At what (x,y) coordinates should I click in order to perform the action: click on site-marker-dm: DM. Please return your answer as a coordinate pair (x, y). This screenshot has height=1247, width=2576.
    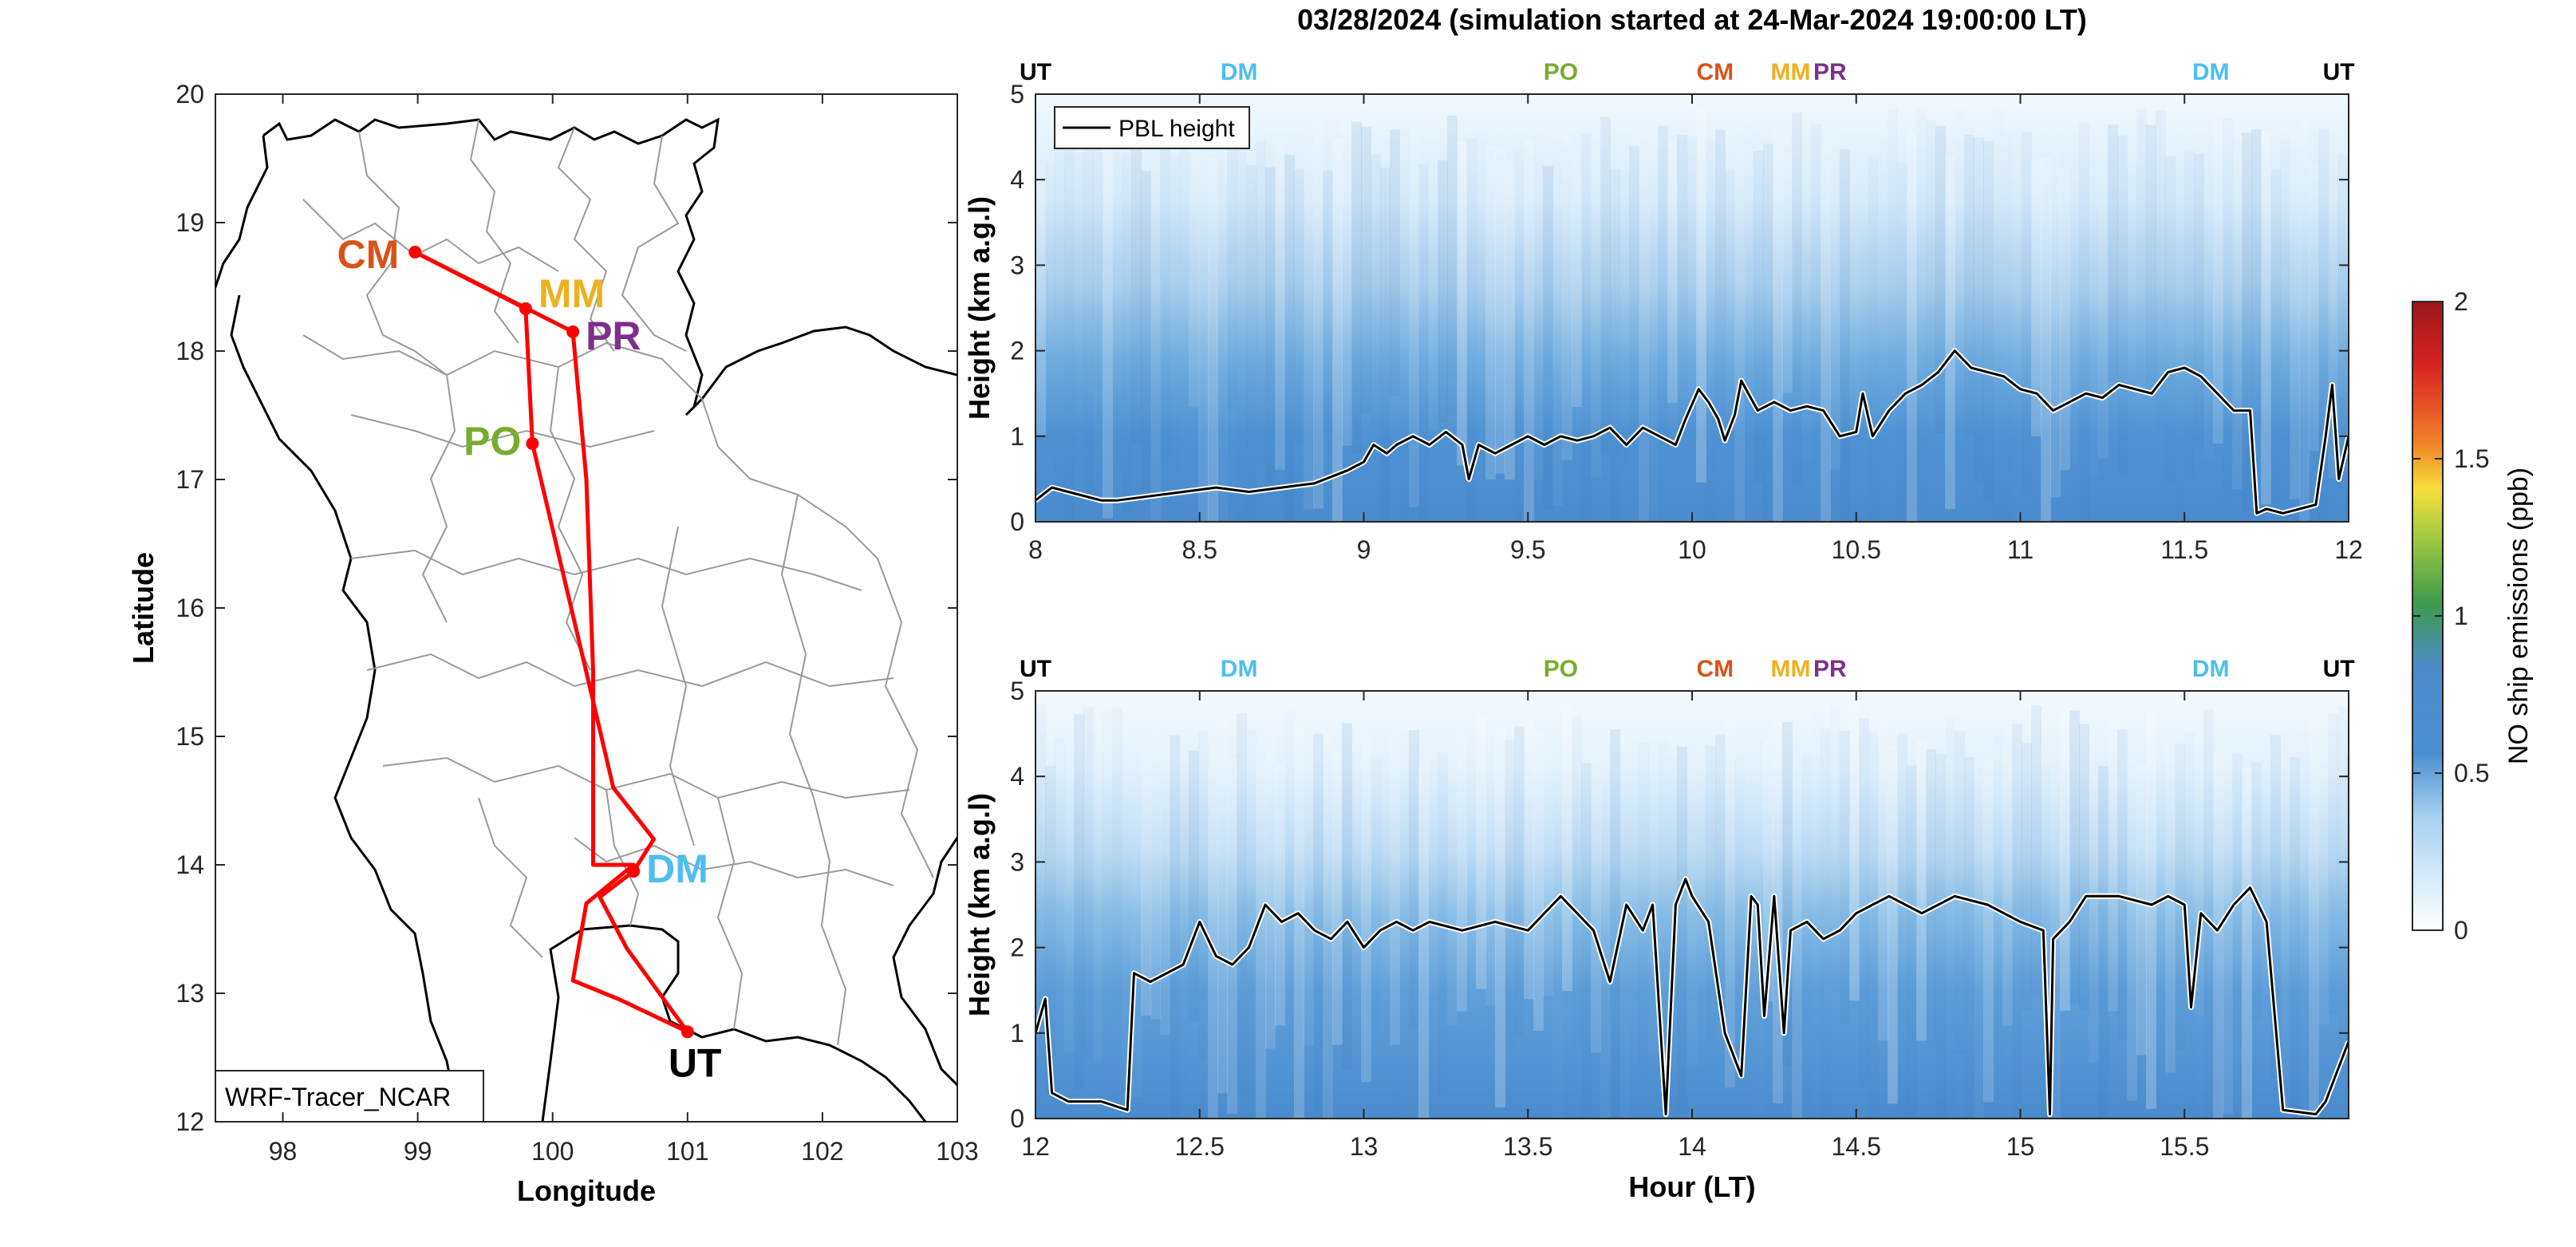
    Looking at the image, I should click on (1240, 669).